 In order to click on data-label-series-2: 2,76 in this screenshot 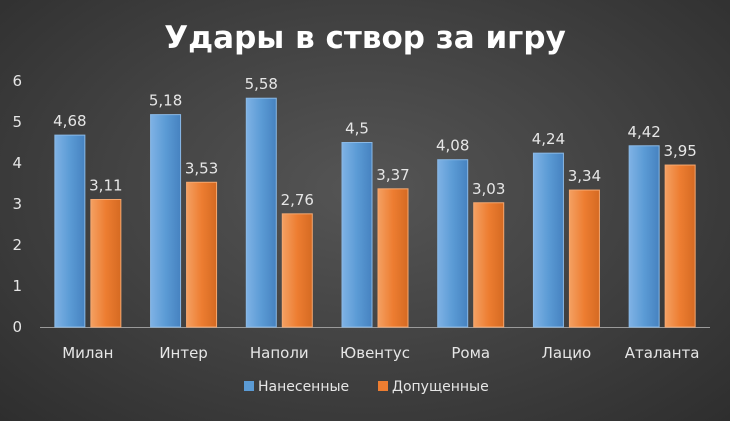, I will do `click(297, 200)`.